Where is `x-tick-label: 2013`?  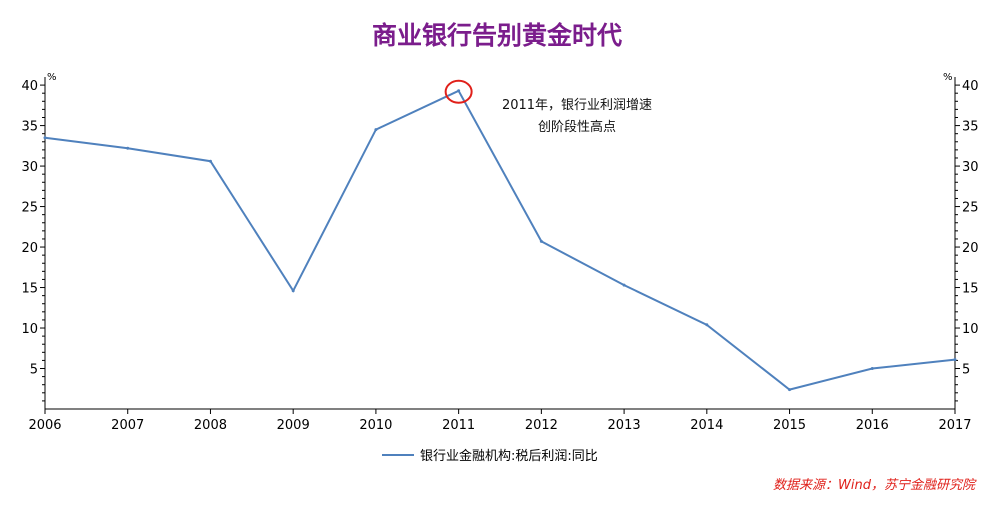
x-tick-label: 2013 is located at coordinates (624, 425).